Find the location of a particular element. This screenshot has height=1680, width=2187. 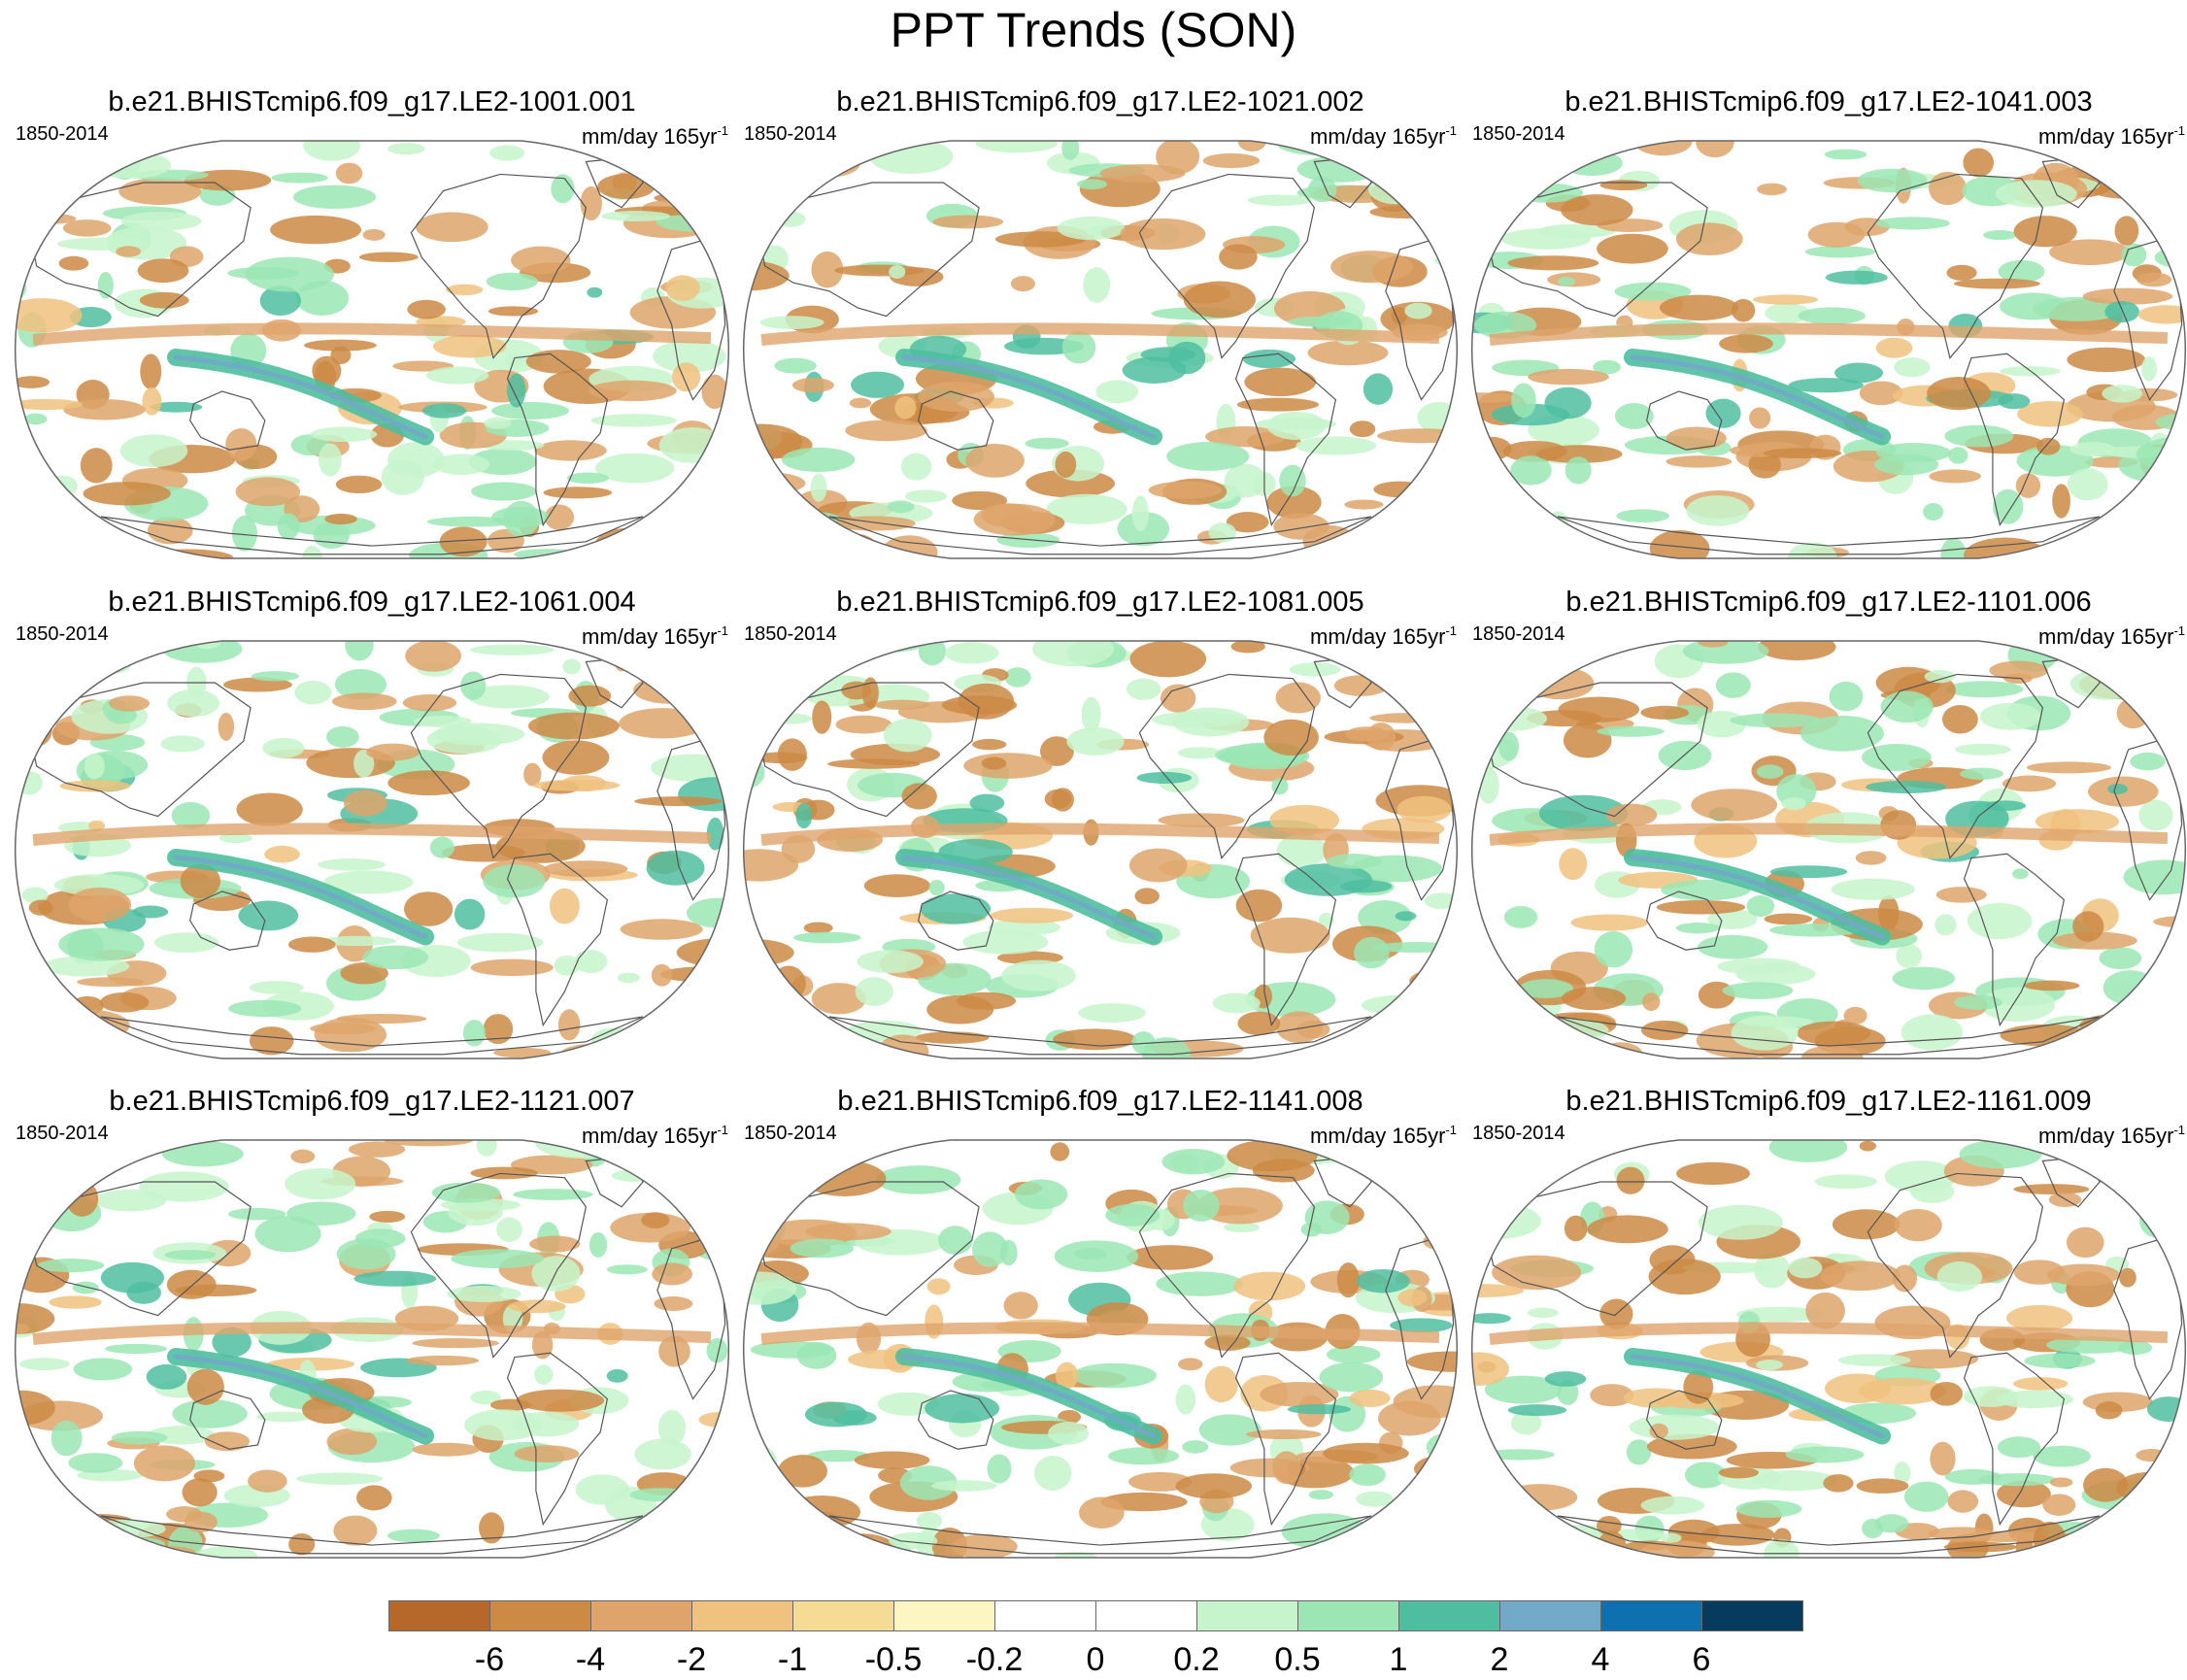

panel-period: 1850-2014 is located at coordinates (1518, 1133).